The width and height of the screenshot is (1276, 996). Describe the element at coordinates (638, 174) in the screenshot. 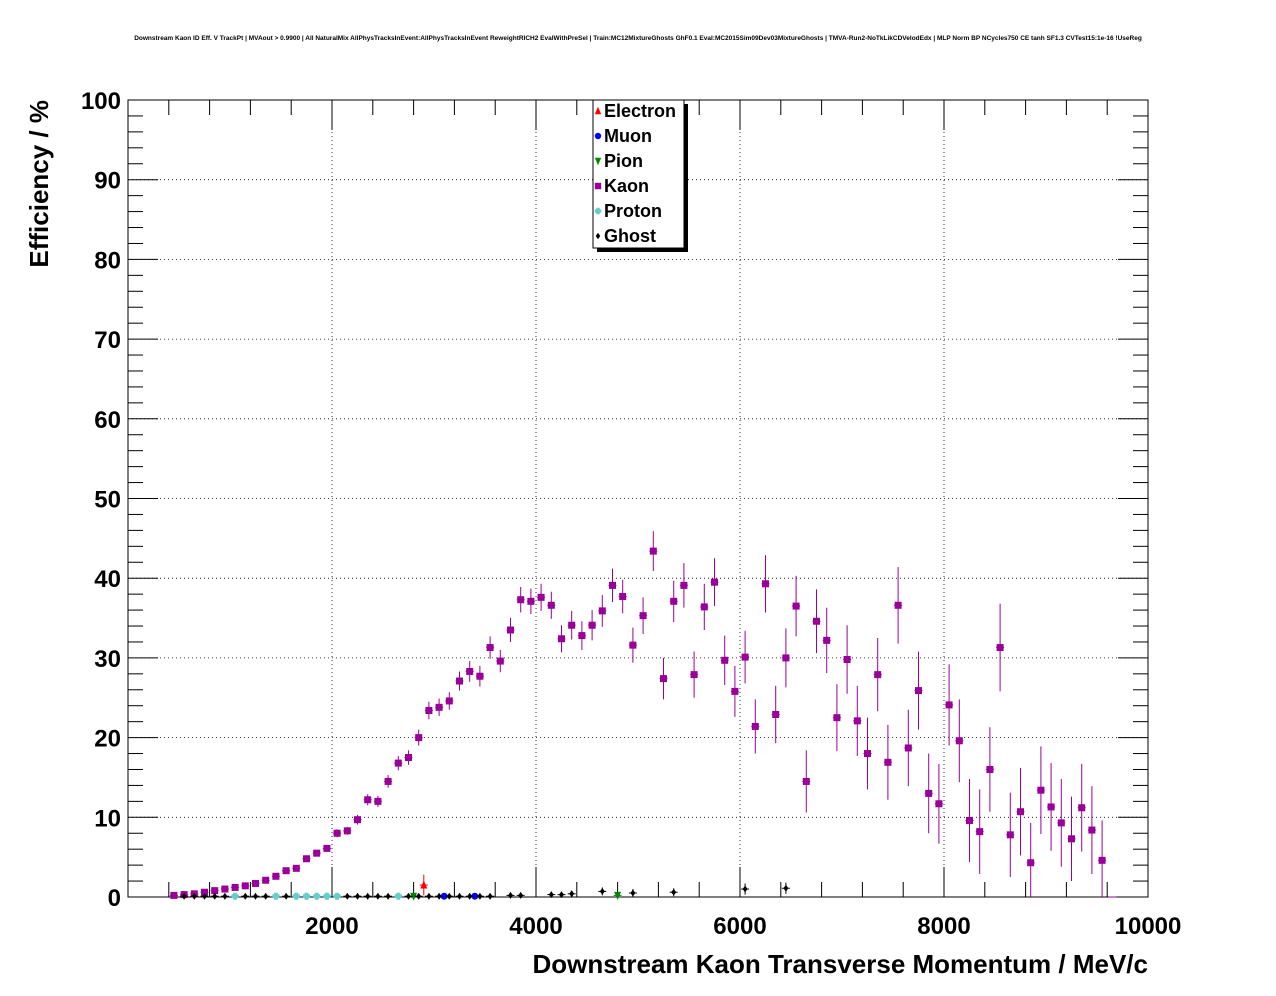

I see `legend-box` at that location.